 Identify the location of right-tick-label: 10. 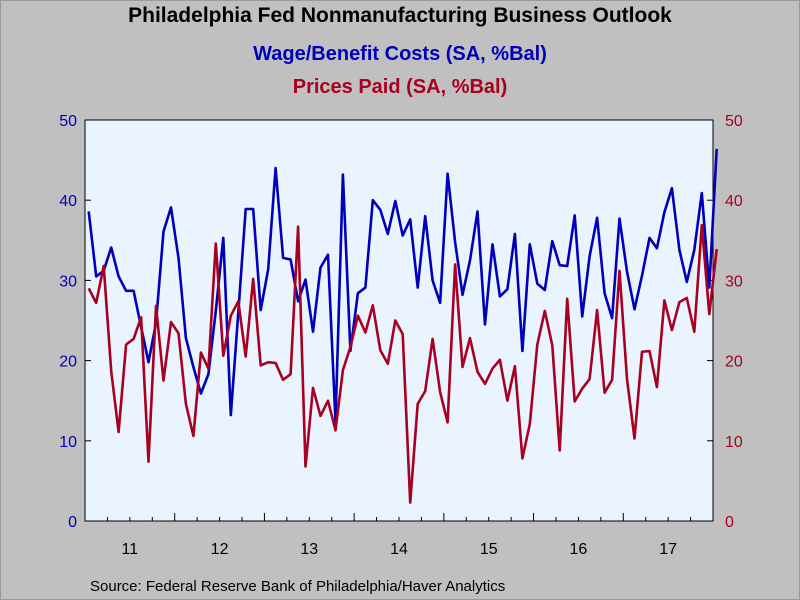
(734, 442).